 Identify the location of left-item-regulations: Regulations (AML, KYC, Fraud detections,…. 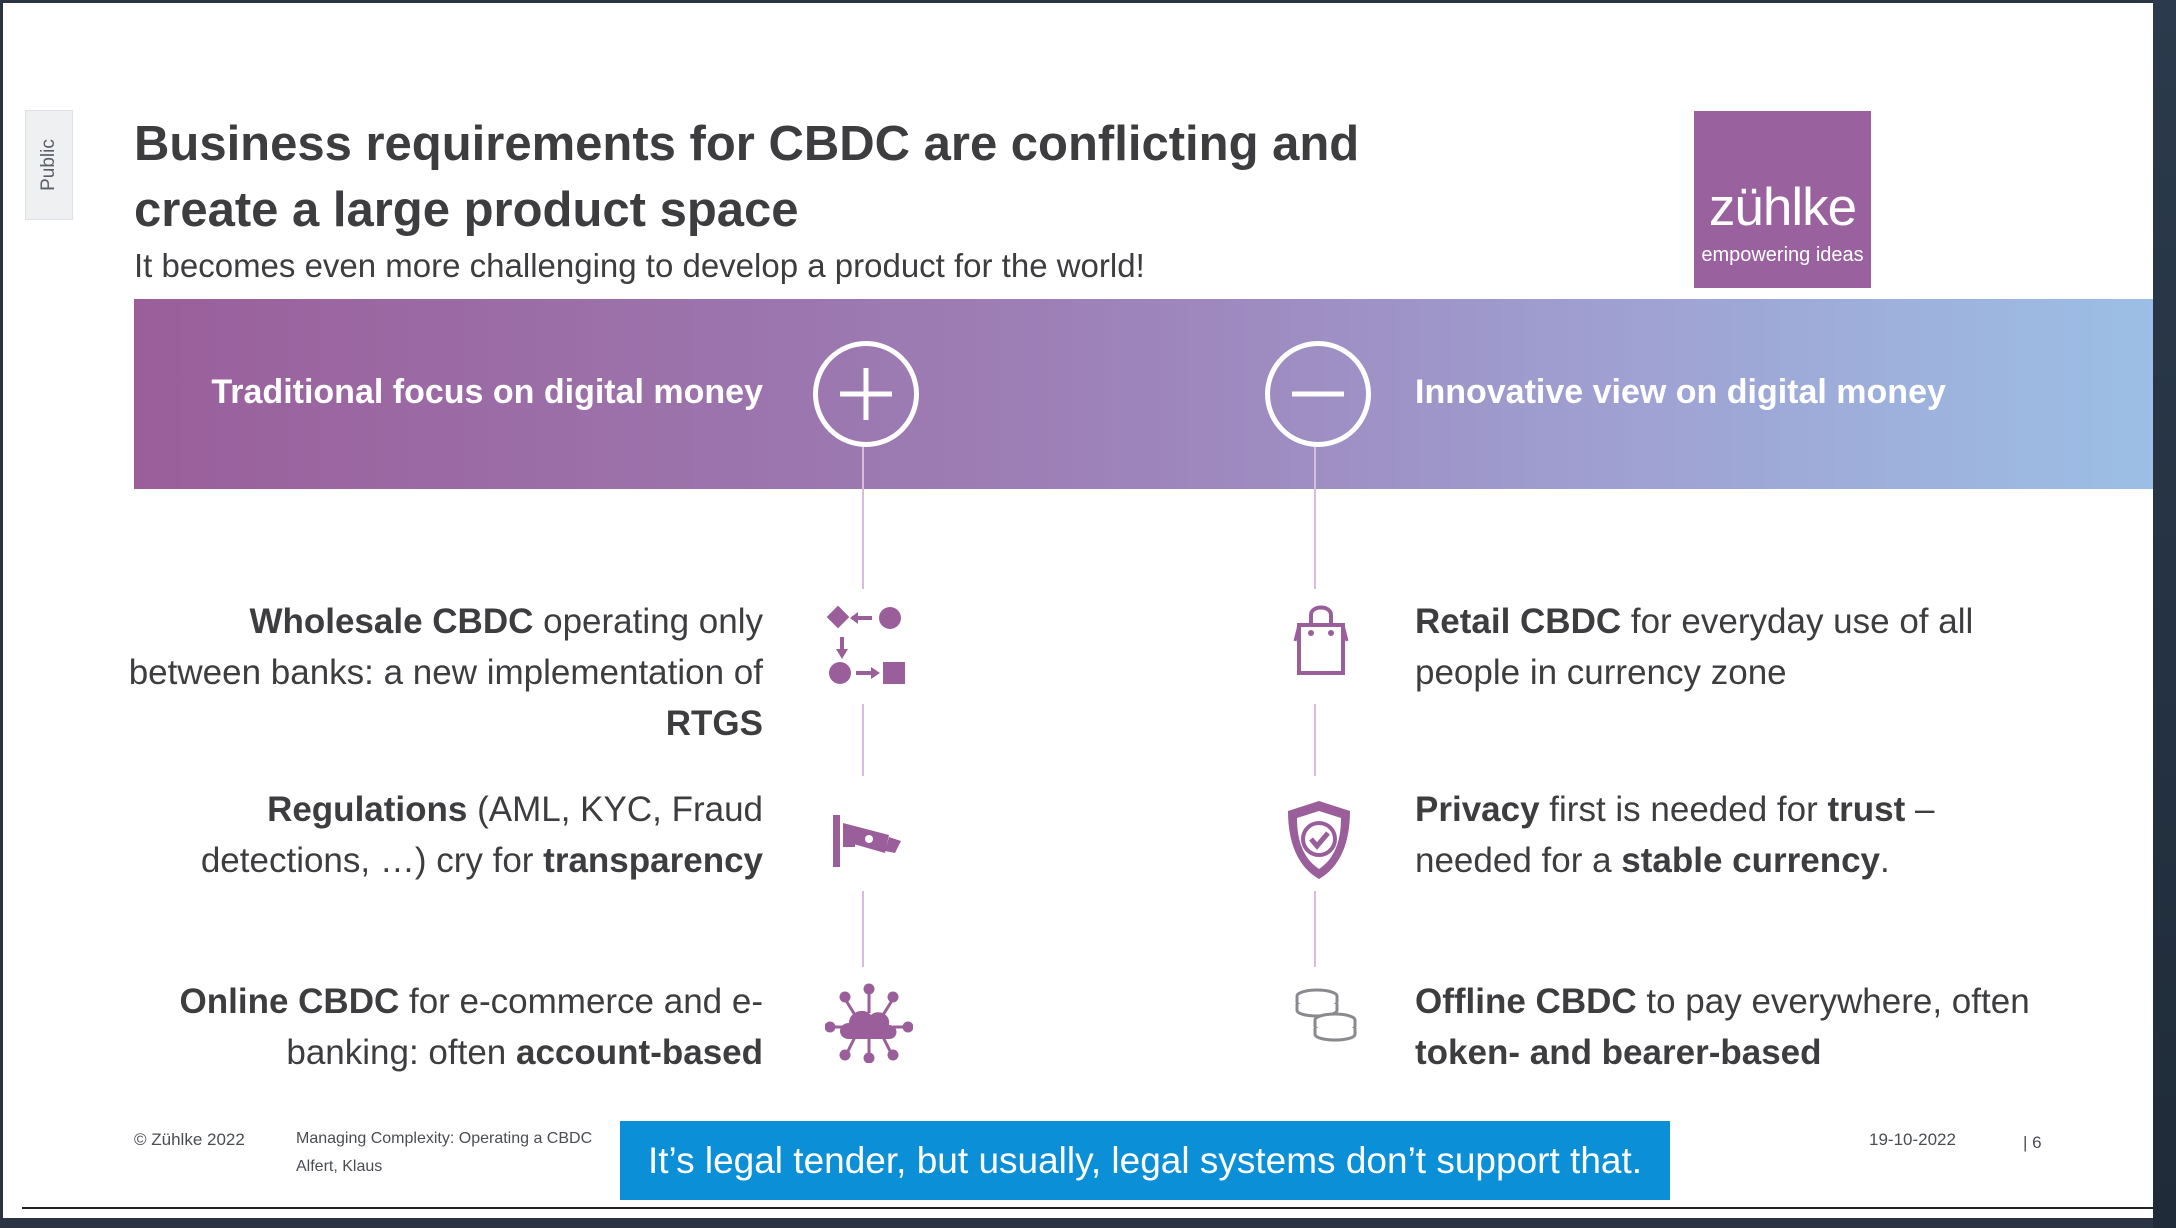
(443, 835).